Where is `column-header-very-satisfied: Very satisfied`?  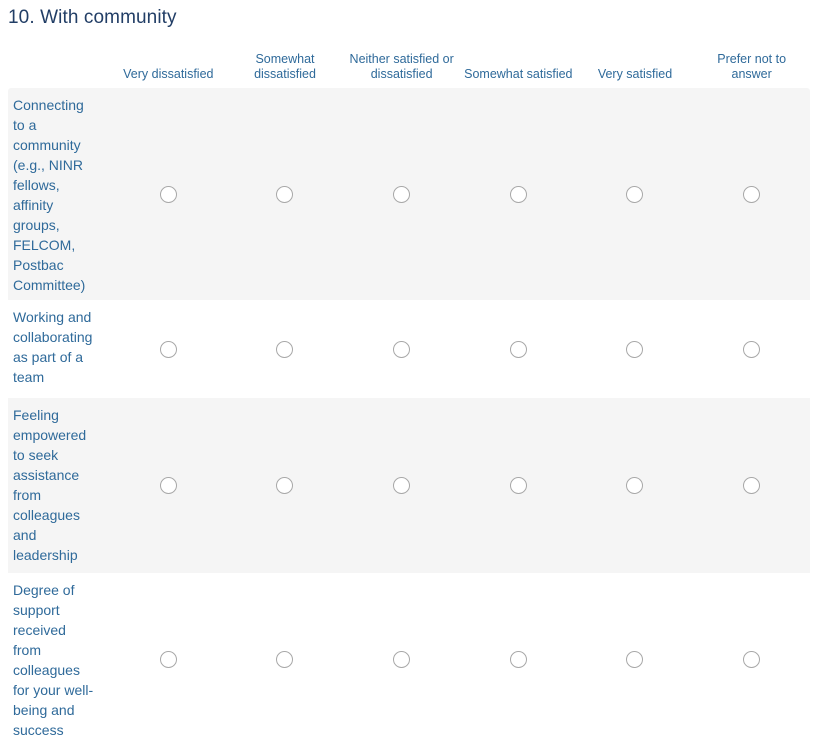 column-header-very-satisfied: Very satisfied is located at coordinates (635, 74).